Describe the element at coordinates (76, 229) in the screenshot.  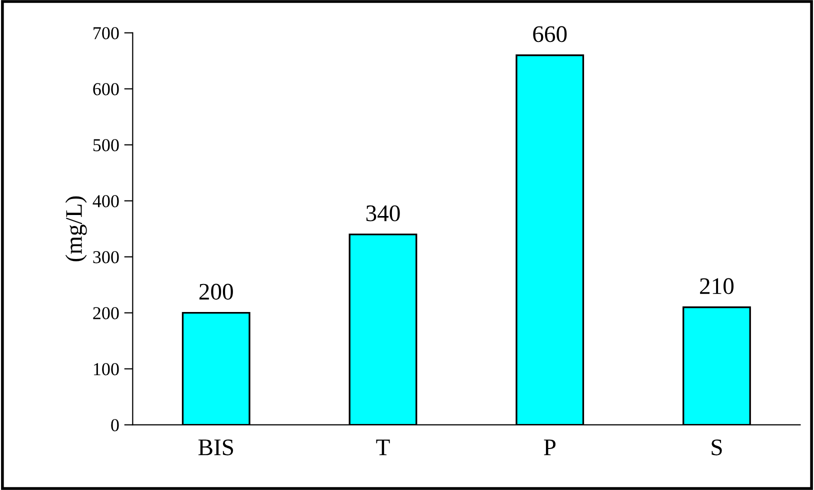
I see `y-axis-title: (mg/L)` at that location.